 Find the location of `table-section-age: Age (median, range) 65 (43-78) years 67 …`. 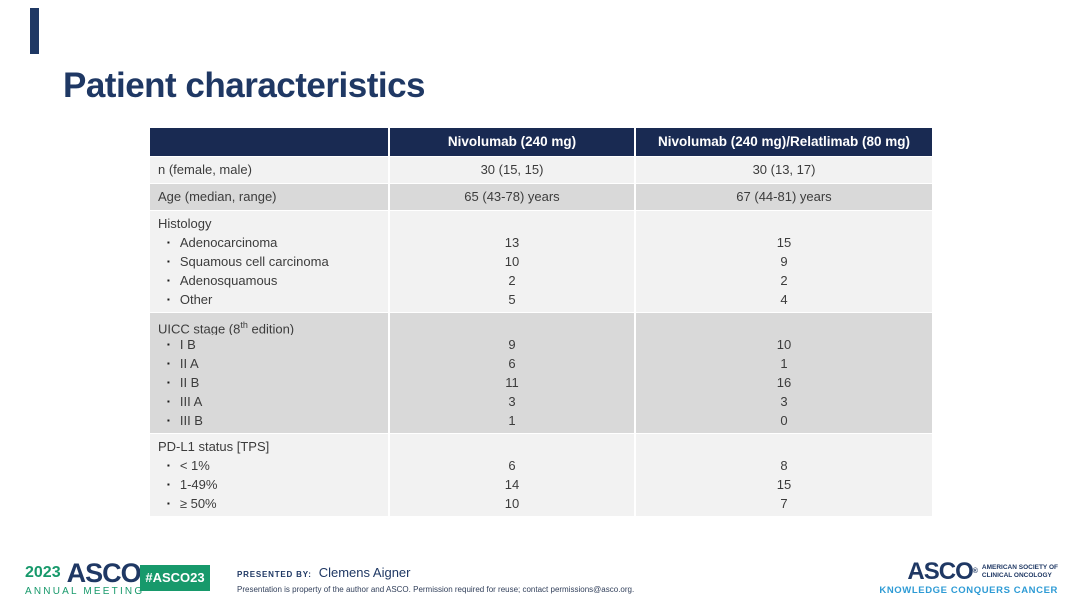

table-section-age: Age (median, range) 65 (43-78) years 67 … is located at coordinates (541, 197).